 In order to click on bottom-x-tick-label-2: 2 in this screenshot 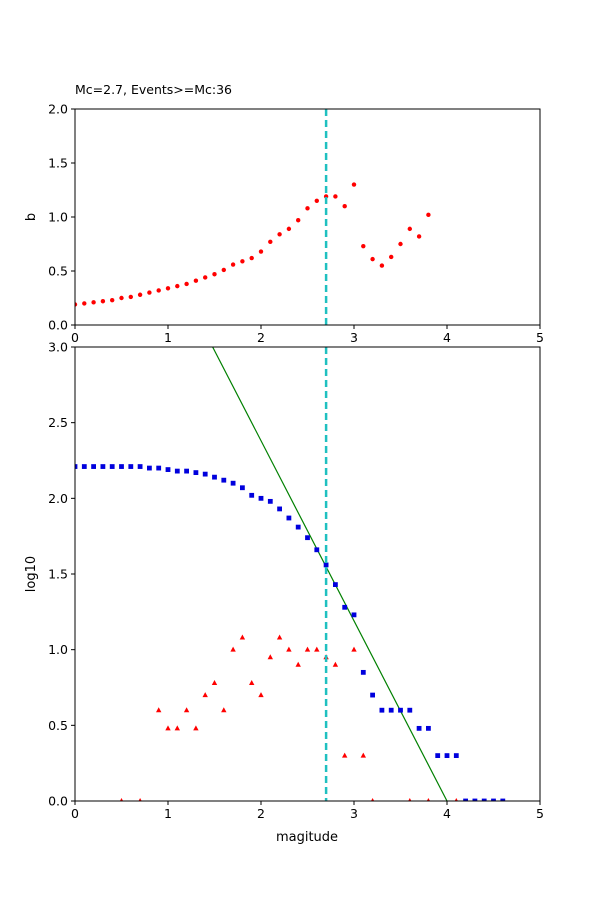, I will do `click(261, 813)`.